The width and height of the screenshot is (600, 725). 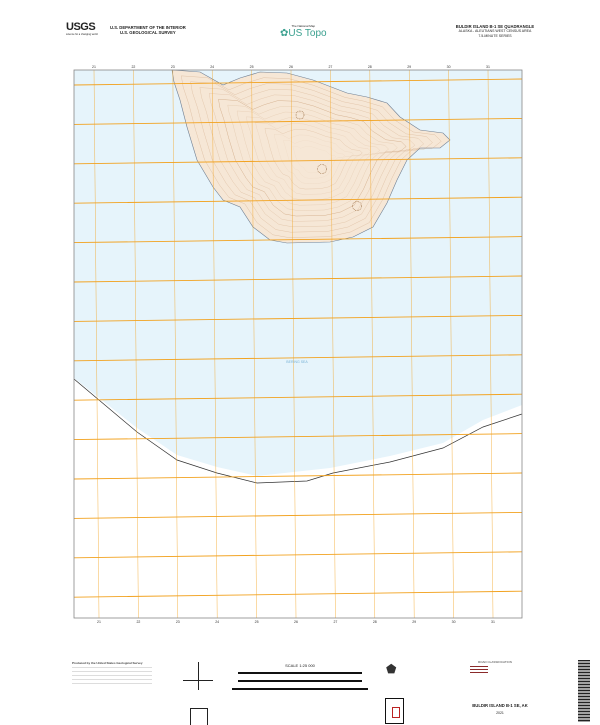 What do you see at coordinates (335, 622) in the screenshot?
I see `grid-label-bottom: 27` at bounding box center [335, 622].